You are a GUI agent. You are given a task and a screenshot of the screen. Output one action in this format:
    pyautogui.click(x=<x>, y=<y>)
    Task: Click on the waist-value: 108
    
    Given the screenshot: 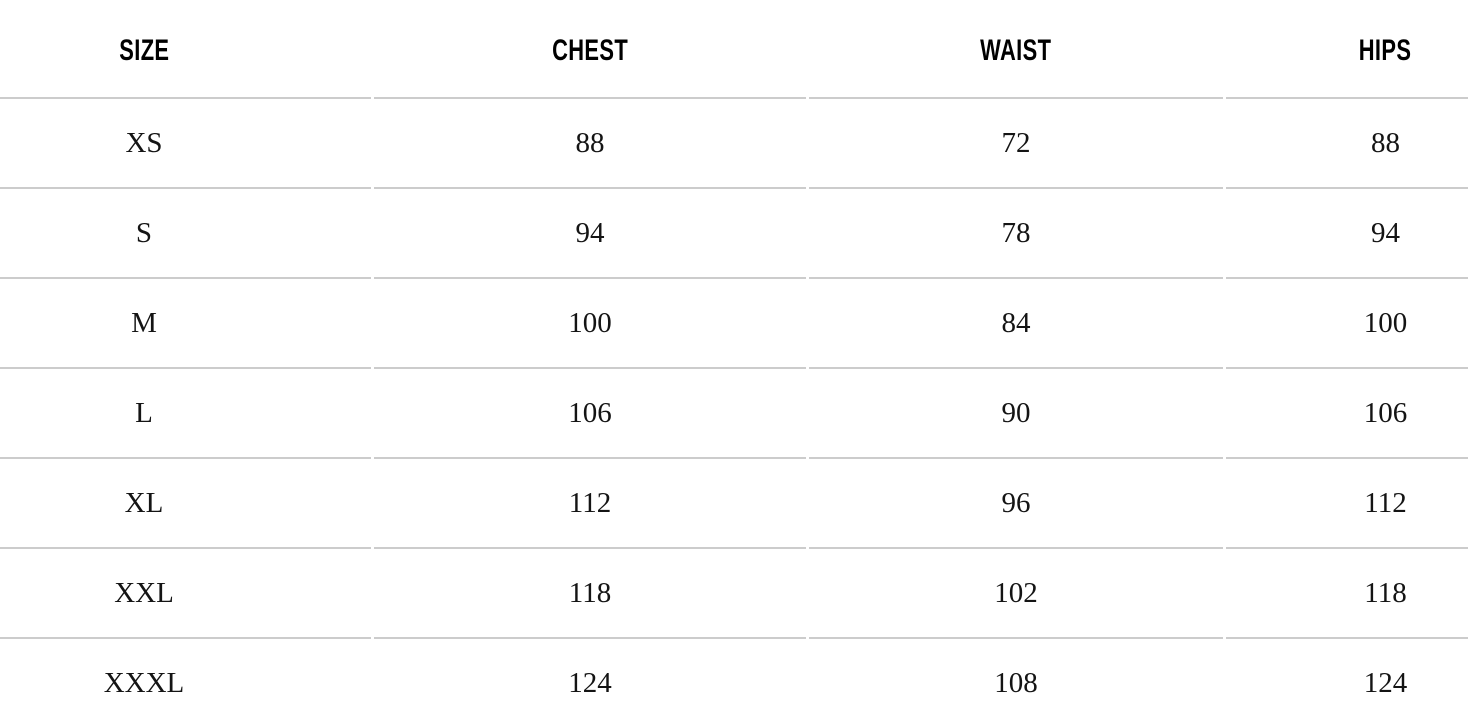 What is the action you would take?
    pyautogui.click(x=1016, y=682)
    